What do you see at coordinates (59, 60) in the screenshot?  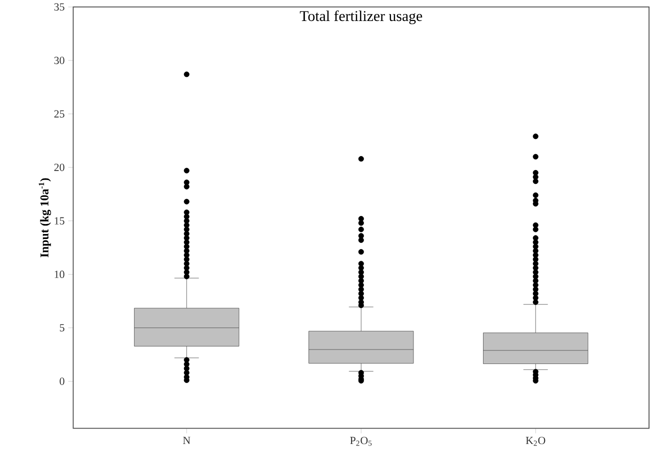 I see `y-tick-label: 30` at bounding box center [59, 60].